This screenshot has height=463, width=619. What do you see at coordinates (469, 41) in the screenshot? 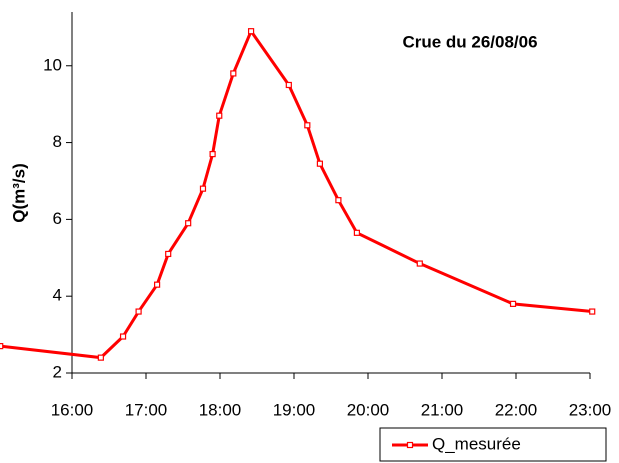
I see `chart-title: Crue du 26/08/06` at bounding box center [469, 41].